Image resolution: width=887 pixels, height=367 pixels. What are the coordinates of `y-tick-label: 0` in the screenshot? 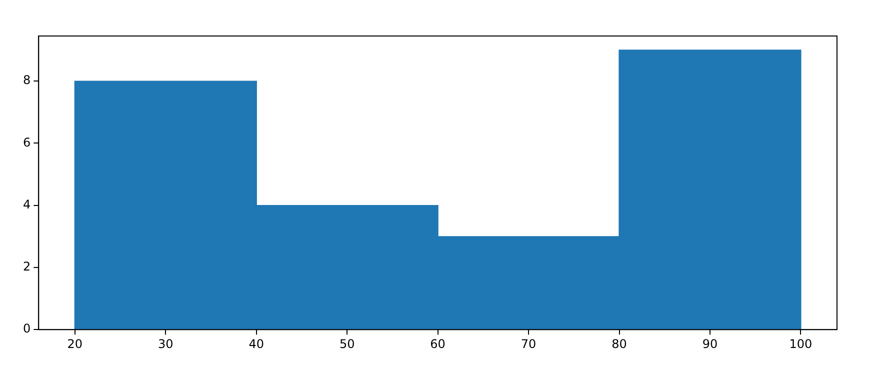 It's located at (26, 329).